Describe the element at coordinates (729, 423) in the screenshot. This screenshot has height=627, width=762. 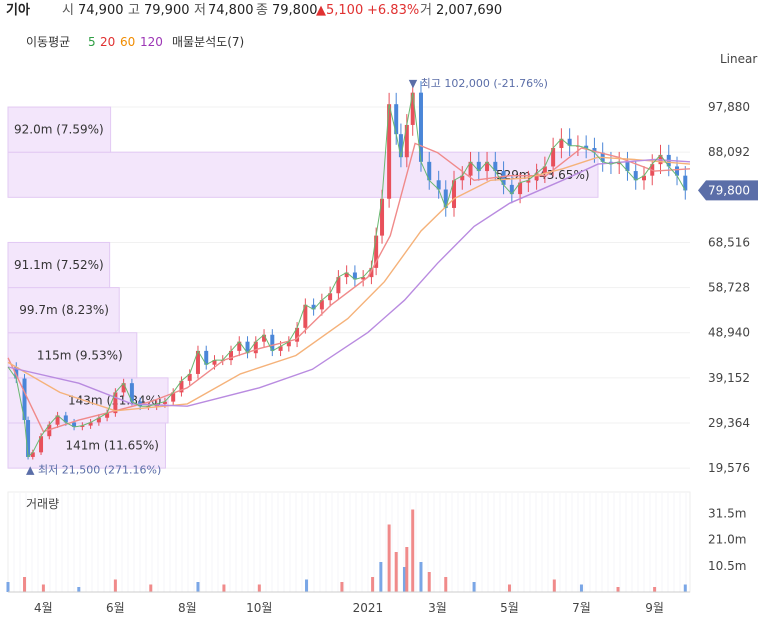
I see `price-tick-label: 29,364` at that location.